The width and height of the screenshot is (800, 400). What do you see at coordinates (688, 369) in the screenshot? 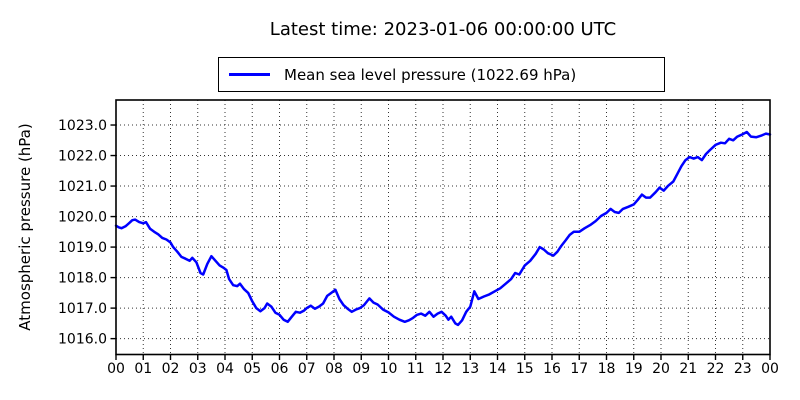
I see `x-tick-label: 21` at bounding box center [688, 369].